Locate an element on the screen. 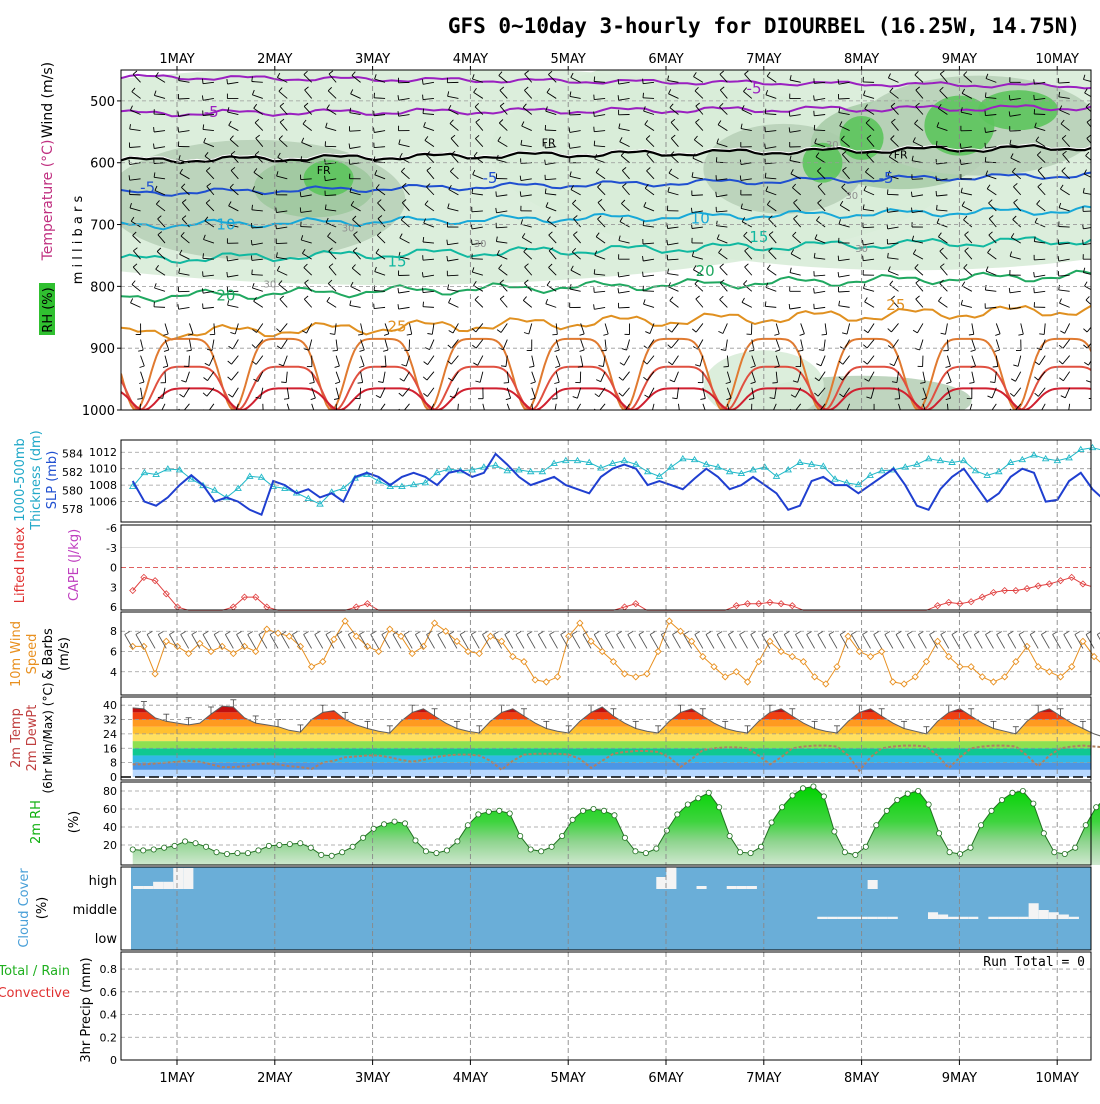 This screenshot has width=1100, height=1104. temp2m-label: 2m Temp is located at coordinates (16, 738).